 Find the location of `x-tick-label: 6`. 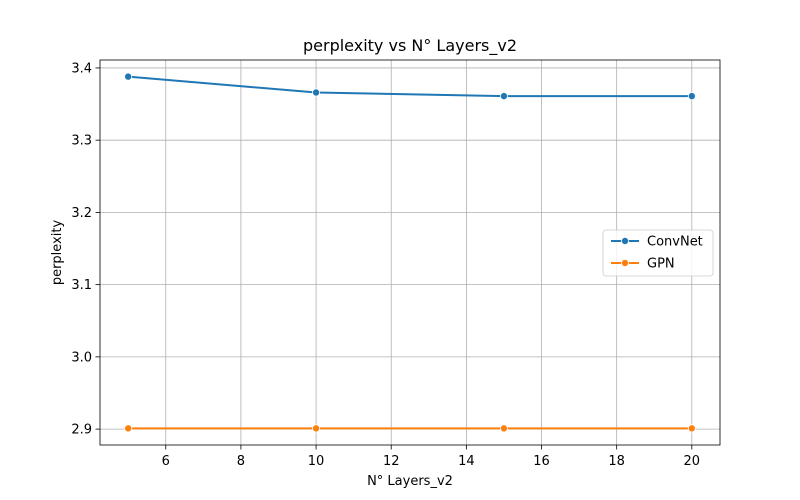

x-tick-label: 6 is located at coordinates (166, 461).